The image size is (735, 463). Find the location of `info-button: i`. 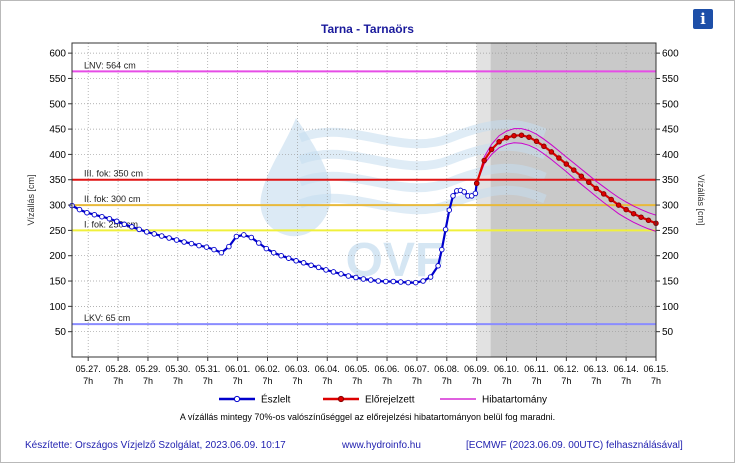

info-button: i is located at coordinates (703, 19).